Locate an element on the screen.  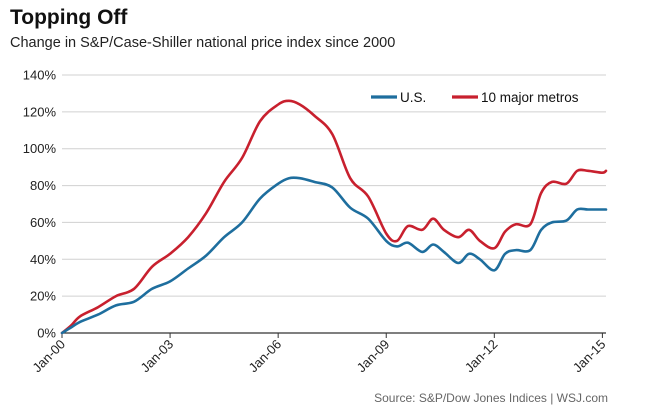
legend-label-10-major-metros: 10 major metros is located at coordinates (530, 97).